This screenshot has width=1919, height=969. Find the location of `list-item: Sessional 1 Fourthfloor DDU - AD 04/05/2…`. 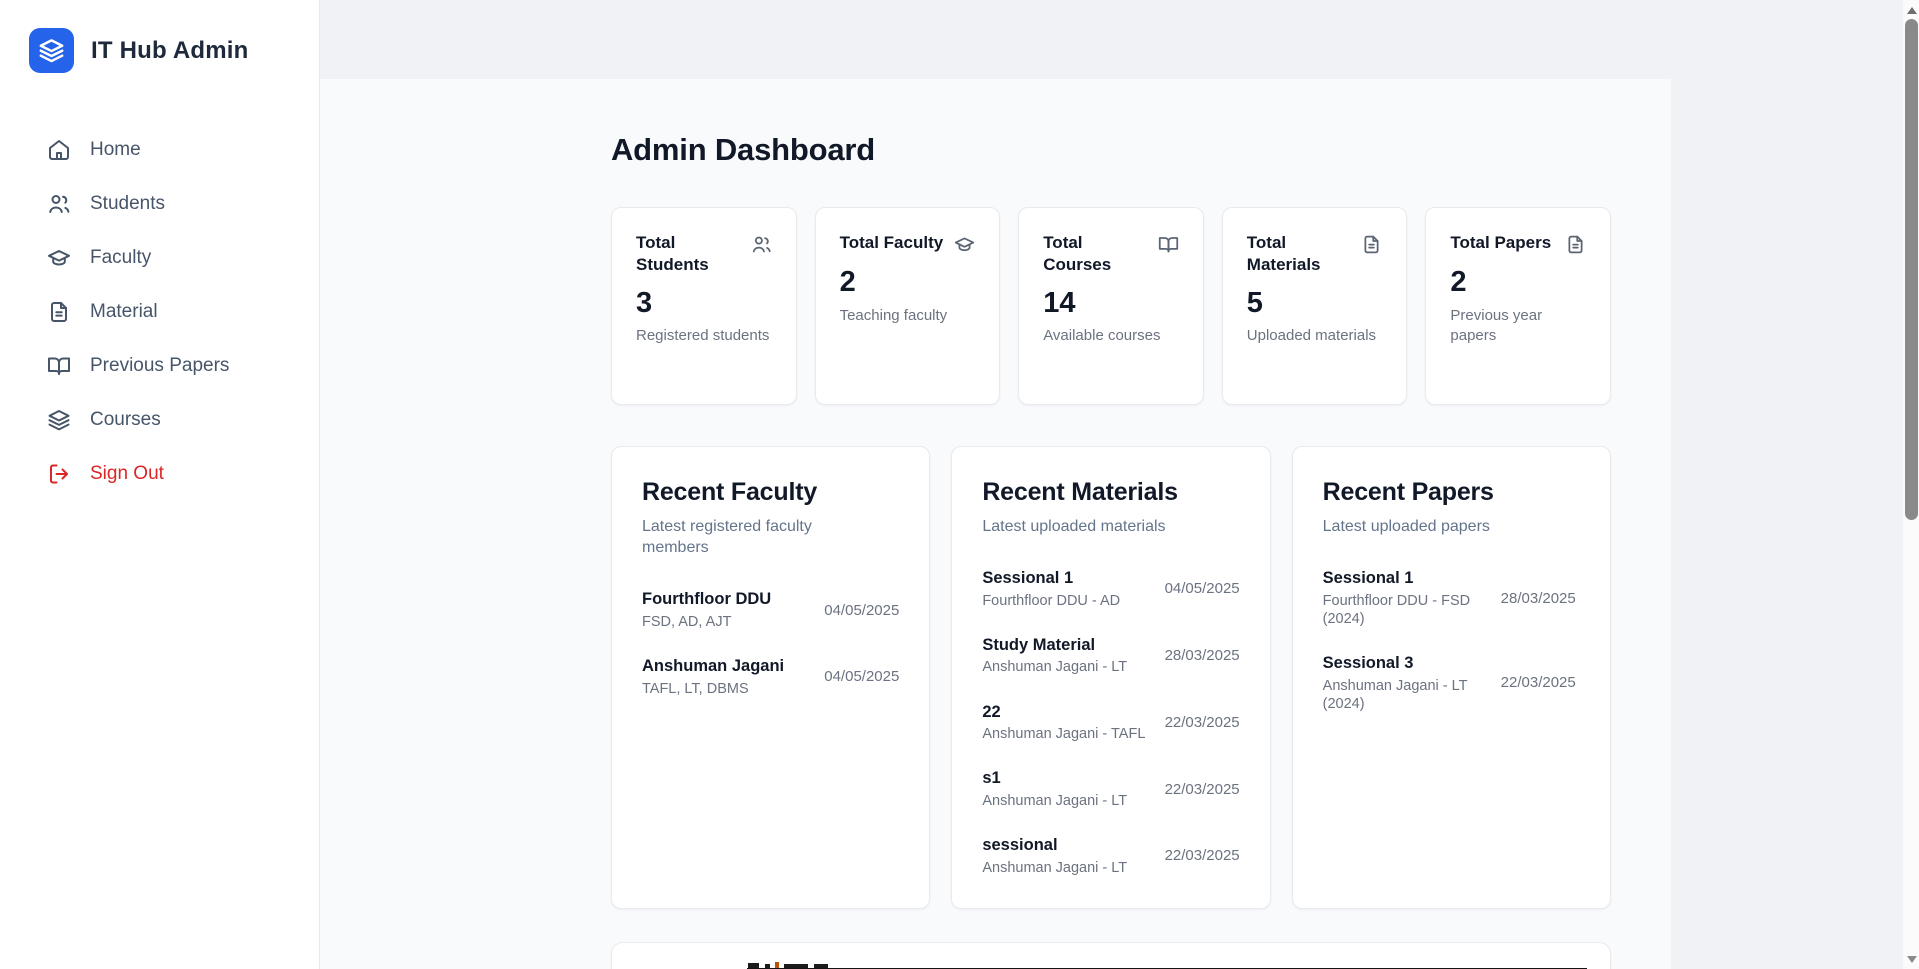

list-item: Sessional 1 Fourthfloor DDU - AD 04/05/2… is located at coordinates (1110, 589).